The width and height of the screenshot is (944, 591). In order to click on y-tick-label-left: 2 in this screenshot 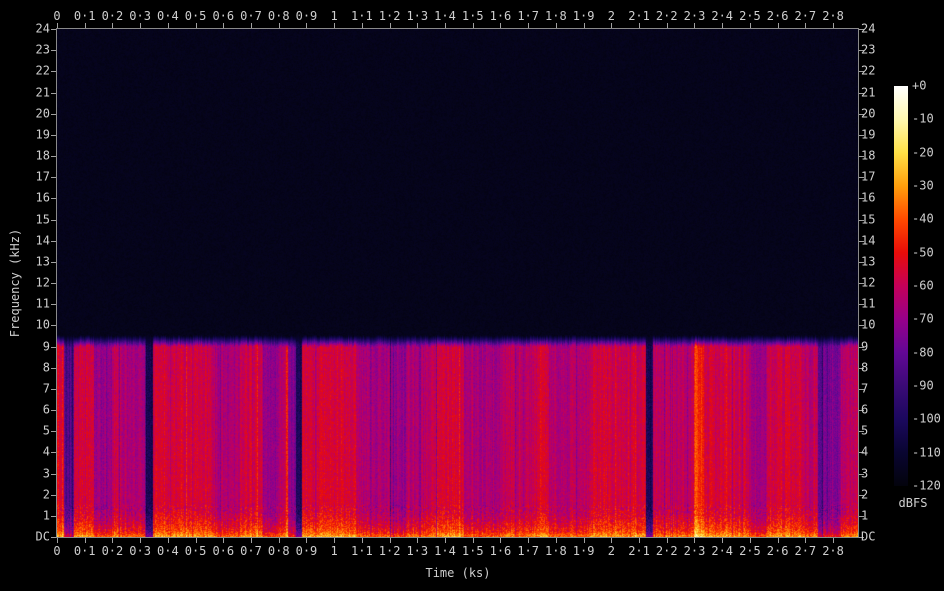, I will do `click(46, 494)`.